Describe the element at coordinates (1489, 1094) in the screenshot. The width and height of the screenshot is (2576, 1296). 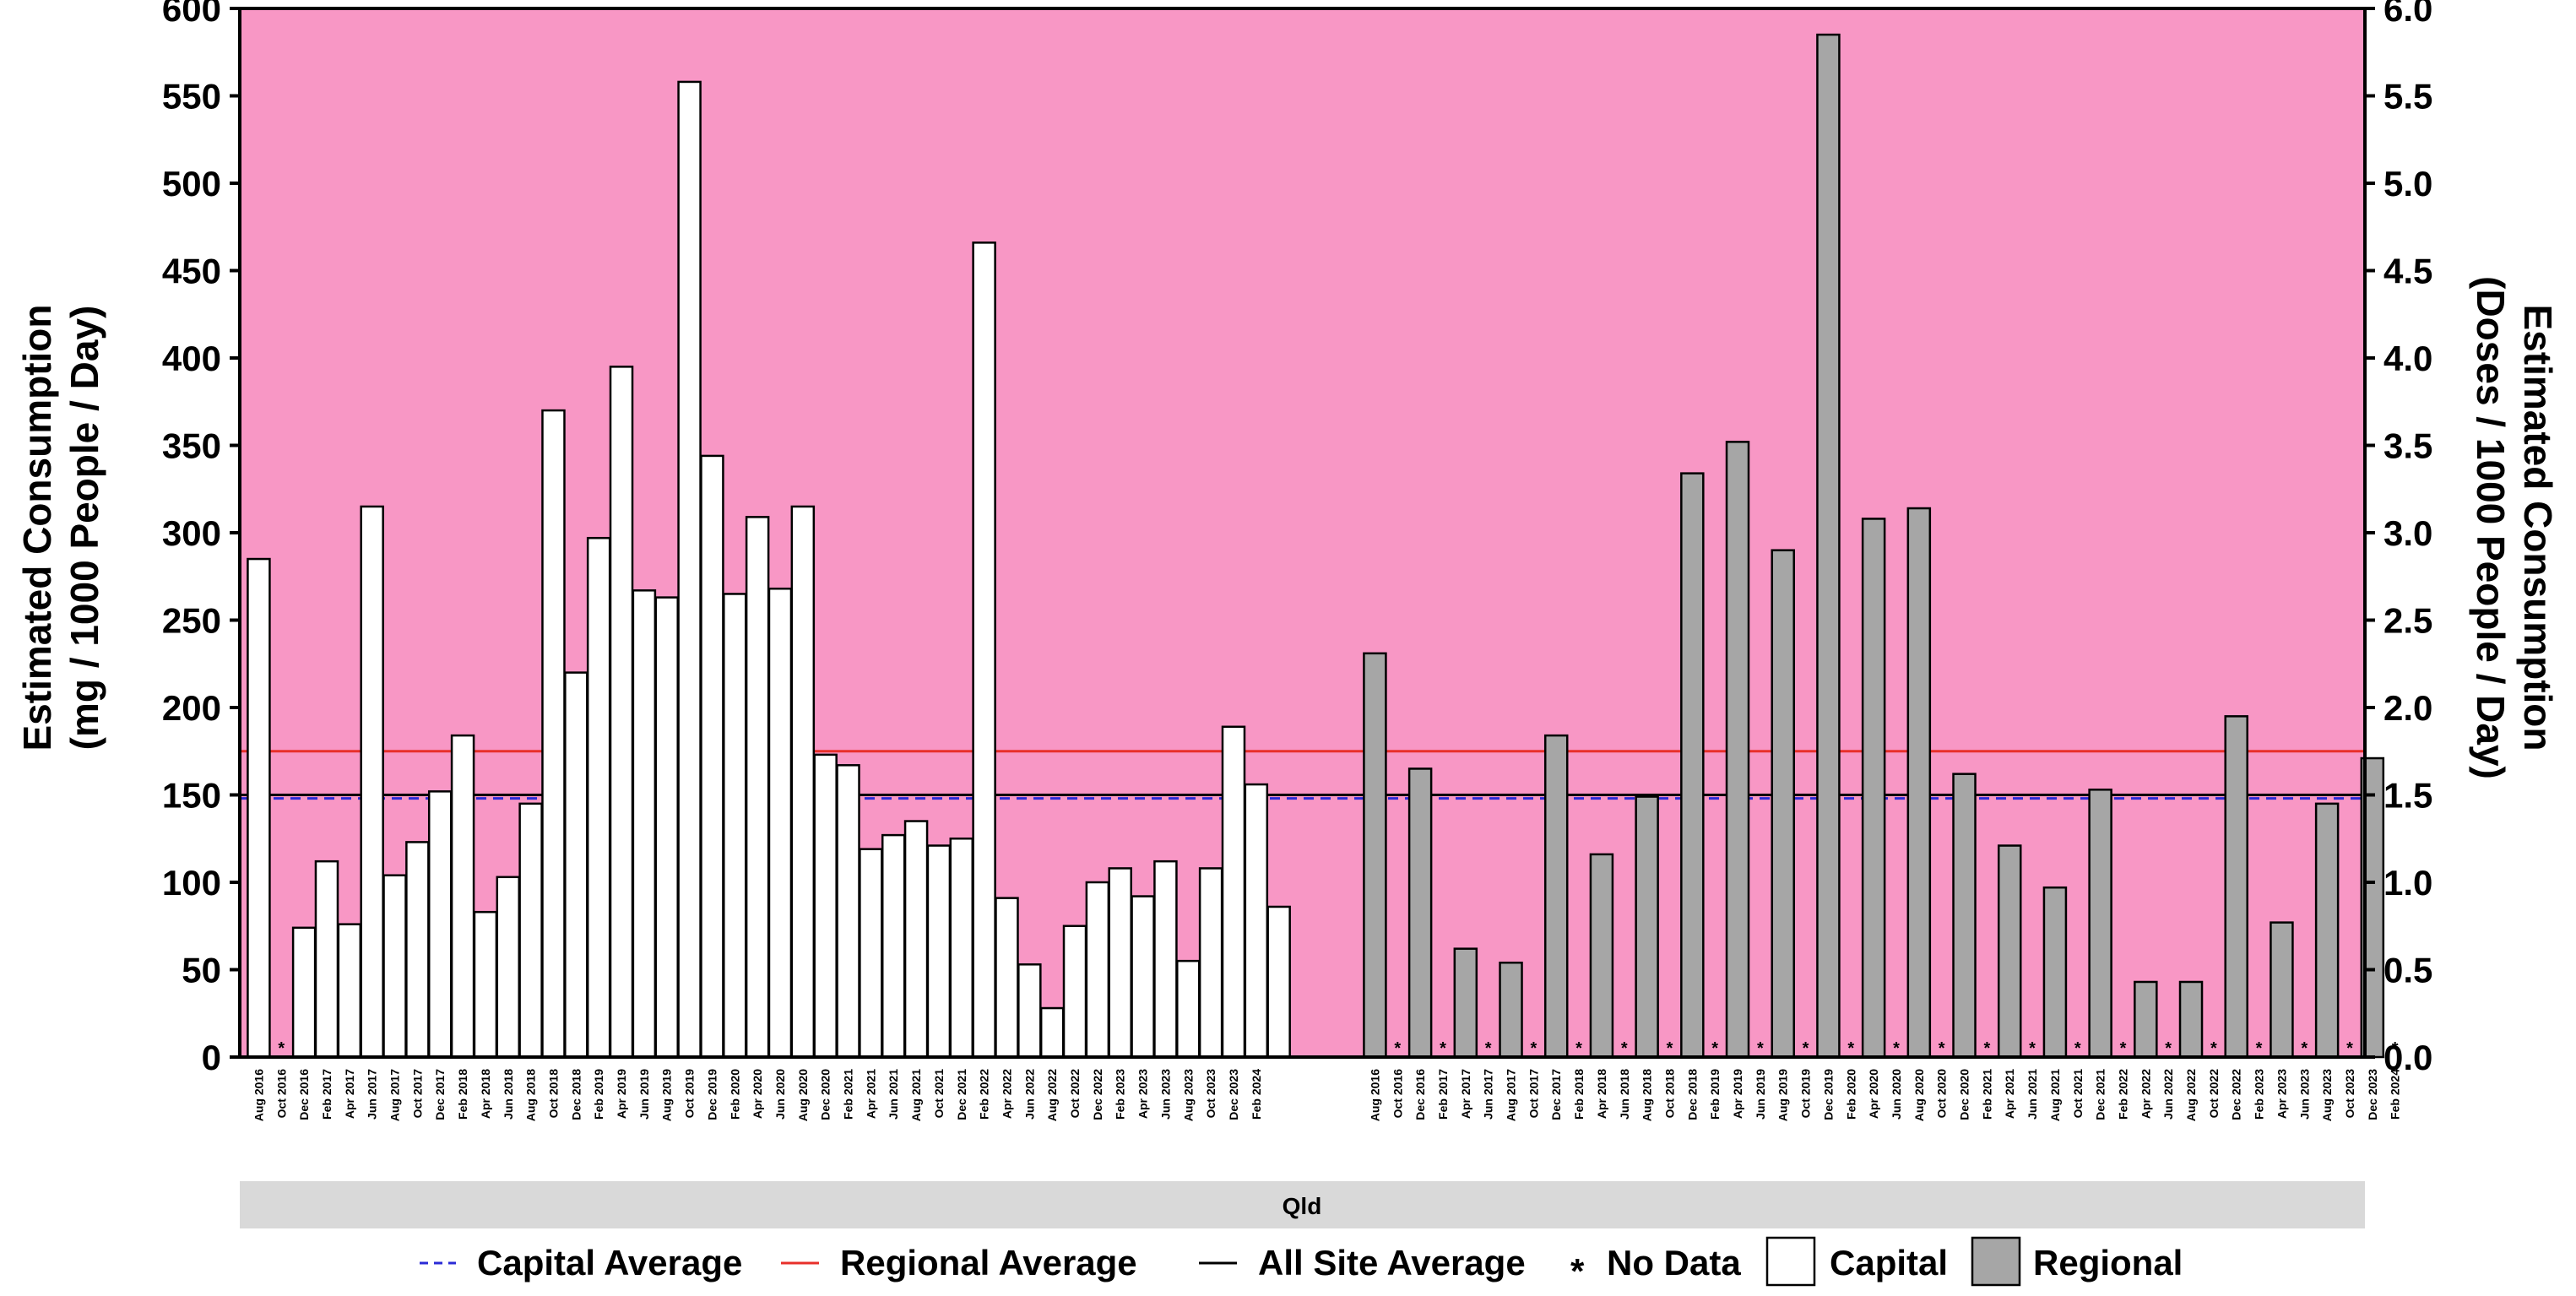
I see `x-tick-label: Jun 2017` at that location.